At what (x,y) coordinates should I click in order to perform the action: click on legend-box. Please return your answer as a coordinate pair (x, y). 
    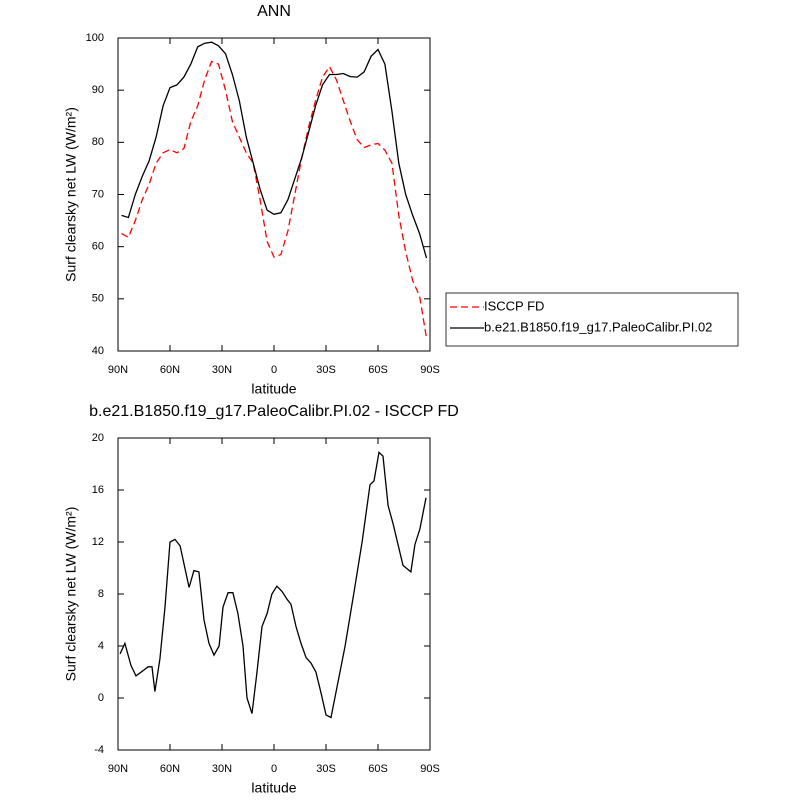
    Looking at the image, I should click on (592, 319).